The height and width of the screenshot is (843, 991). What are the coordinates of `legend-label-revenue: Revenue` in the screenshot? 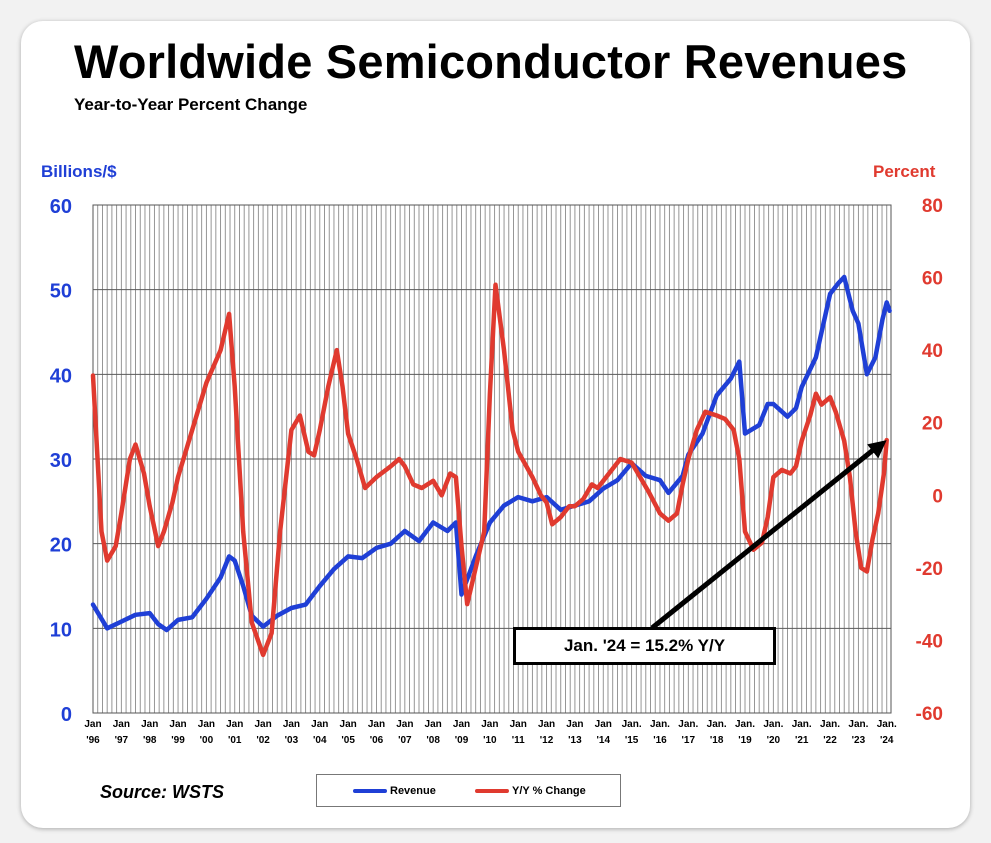 It's located at (413, 791).